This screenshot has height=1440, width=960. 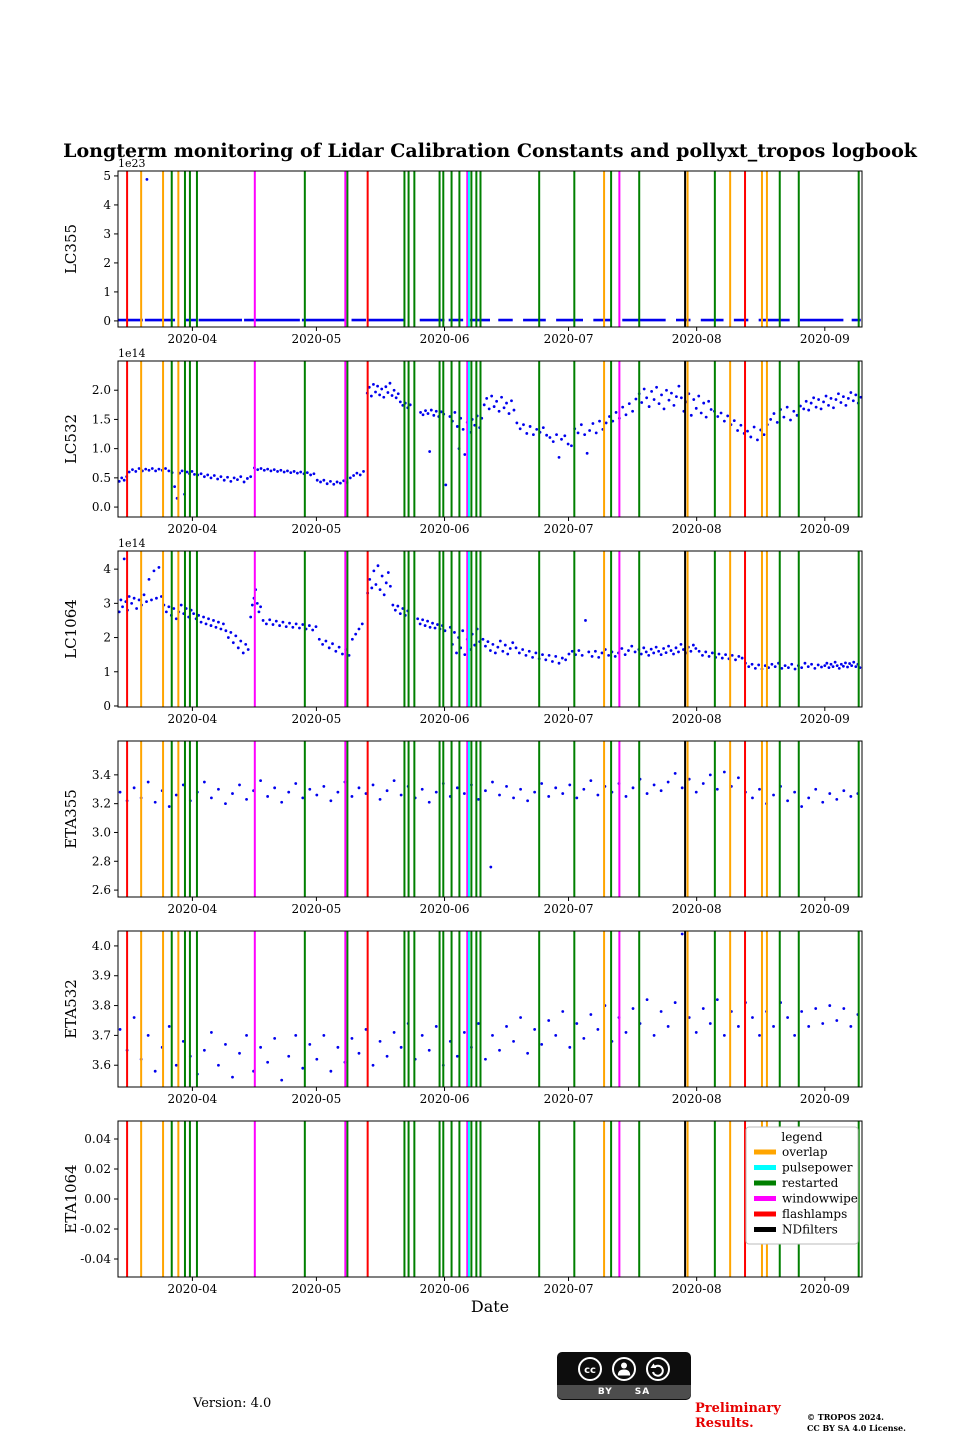 What do you see at coordinates (101, 890) in the screenshot?
I see `y-tick-label: 2.6` at bounding box center [101, 890].